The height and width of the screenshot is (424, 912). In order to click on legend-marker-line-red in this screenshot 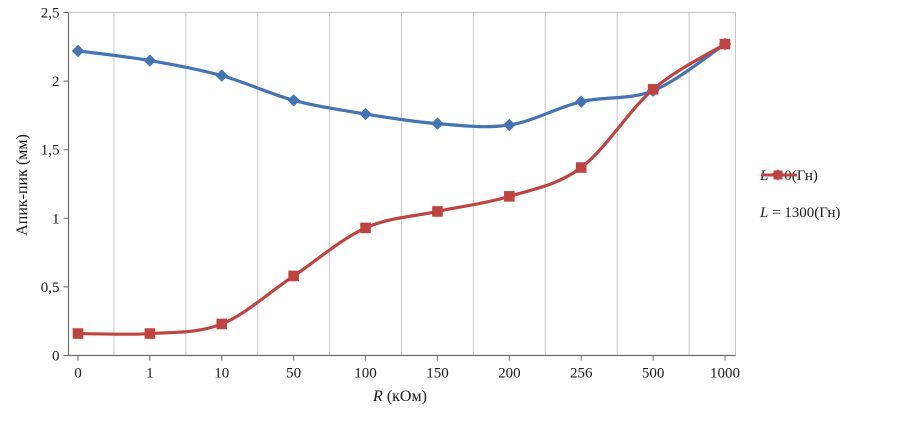, I will do `click(779, 175)`.